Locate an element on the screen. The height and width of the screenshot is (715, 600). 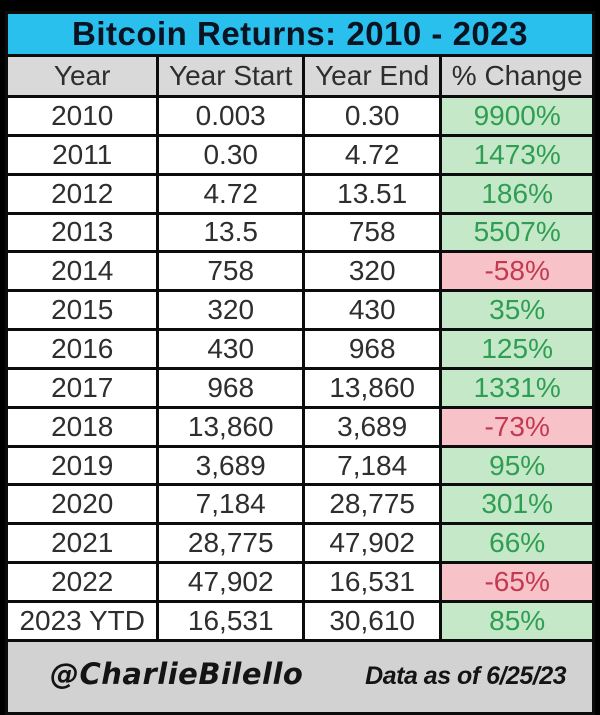
year-cell: 2010 is located at coordinates (82, 116).